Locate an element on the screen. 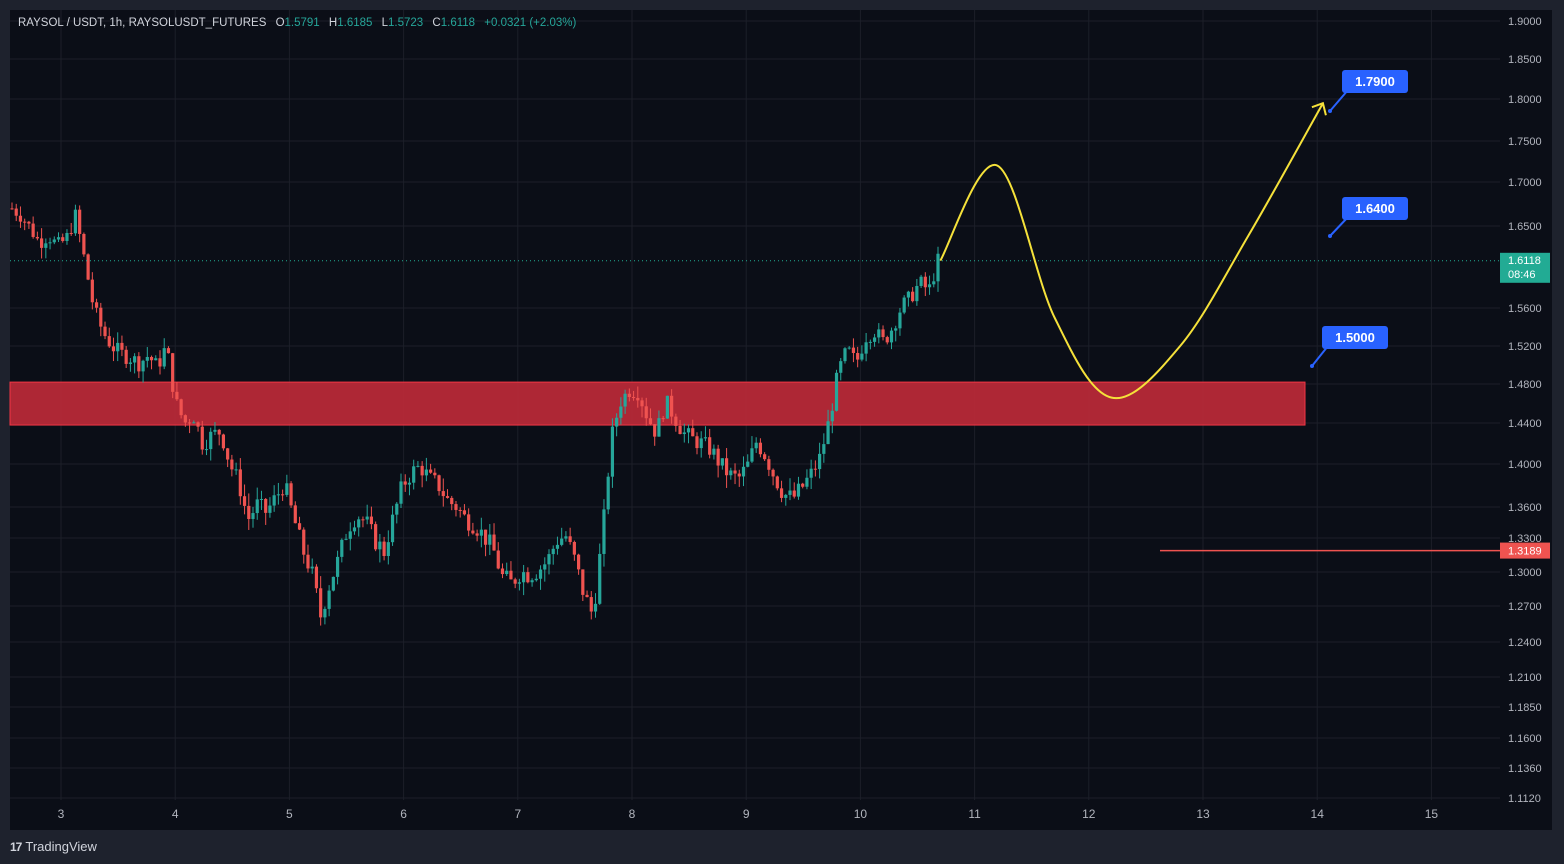 This screenshot has height=864, width=1564. last-price-value: 1.6118 is located at coordinates (1524, 261).